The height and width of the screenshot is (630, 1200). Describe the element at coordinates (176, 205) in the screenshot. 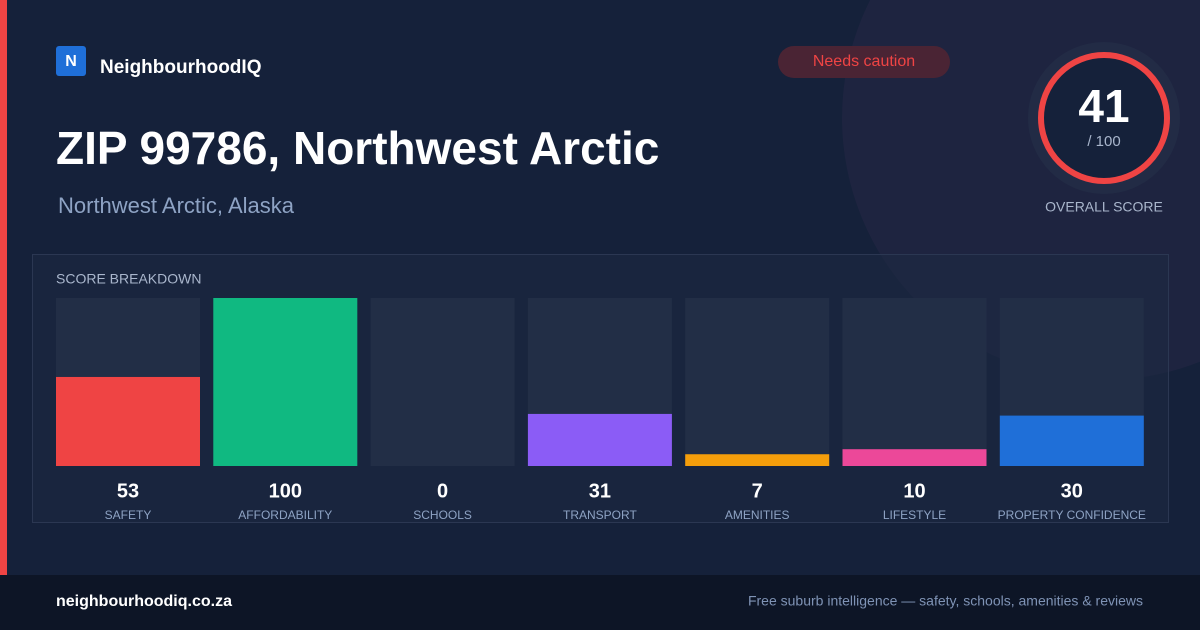

I see `subtitle: Northwest Arctic, Alaska` at that location.